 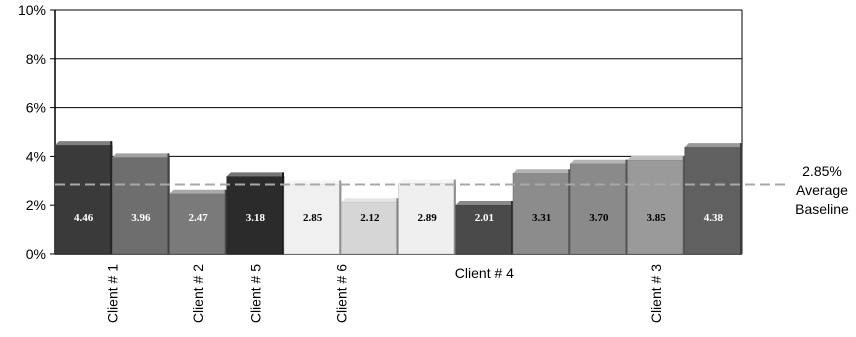 I want to click on y-tick-label: 6%, so click(x=36, y=108).